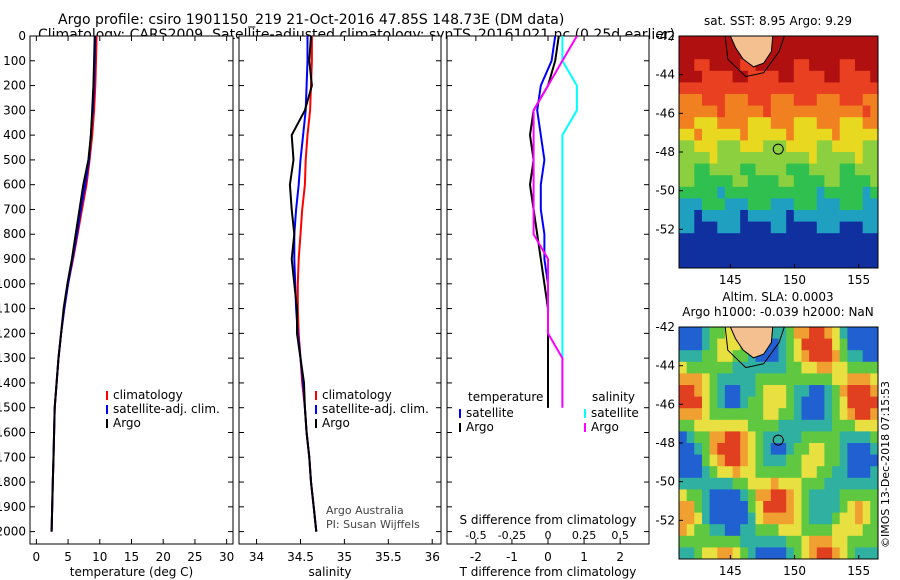 Image resolution: width=900 pixels, height=580 pixels. What do you see at coordinates (794, 280) in the screenshot?
I see `x-tick-label: 150` at bounding box center [794, 280].